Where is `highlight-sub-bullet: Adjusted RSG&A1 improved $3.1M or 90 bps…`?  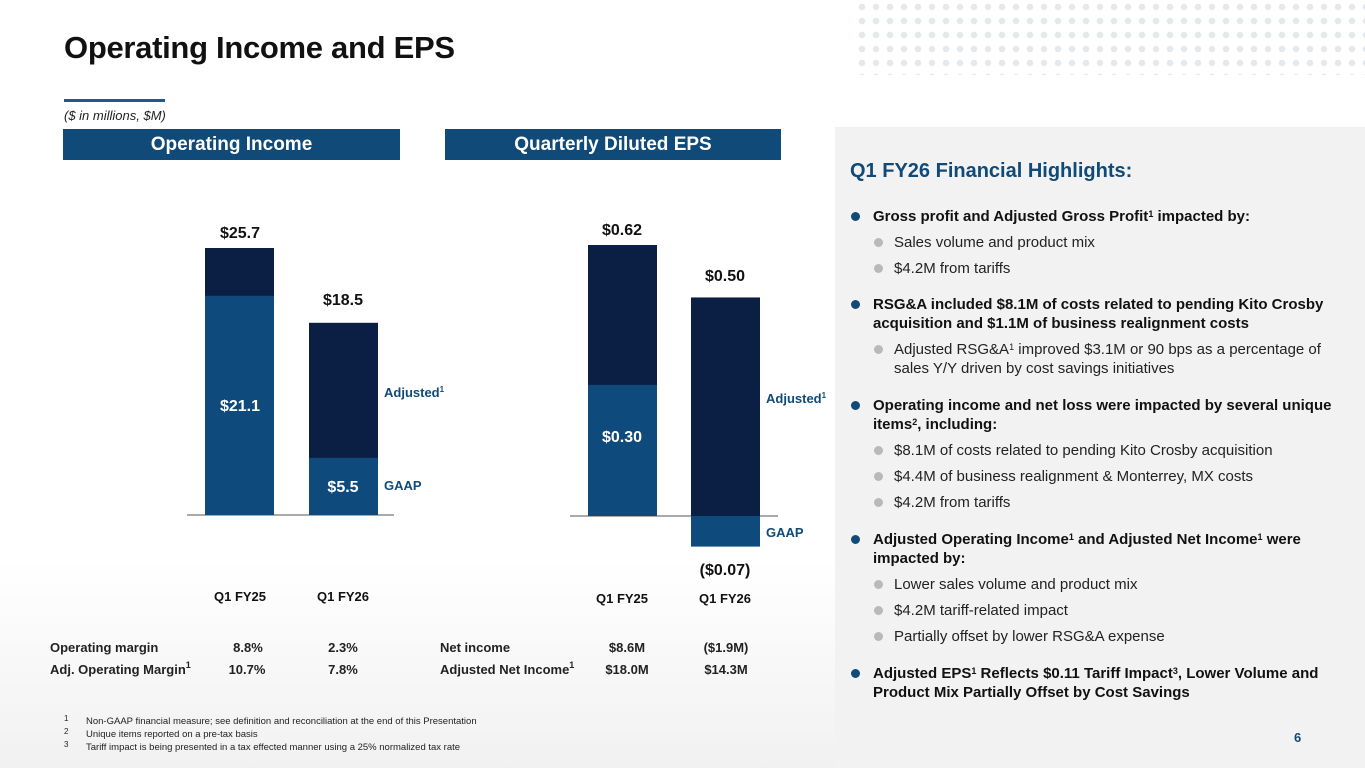 highlight-sub-bullet: Adjusted RSG&A1 improved $3.1M or 90 bps… is located at coordinates (1104, 359).